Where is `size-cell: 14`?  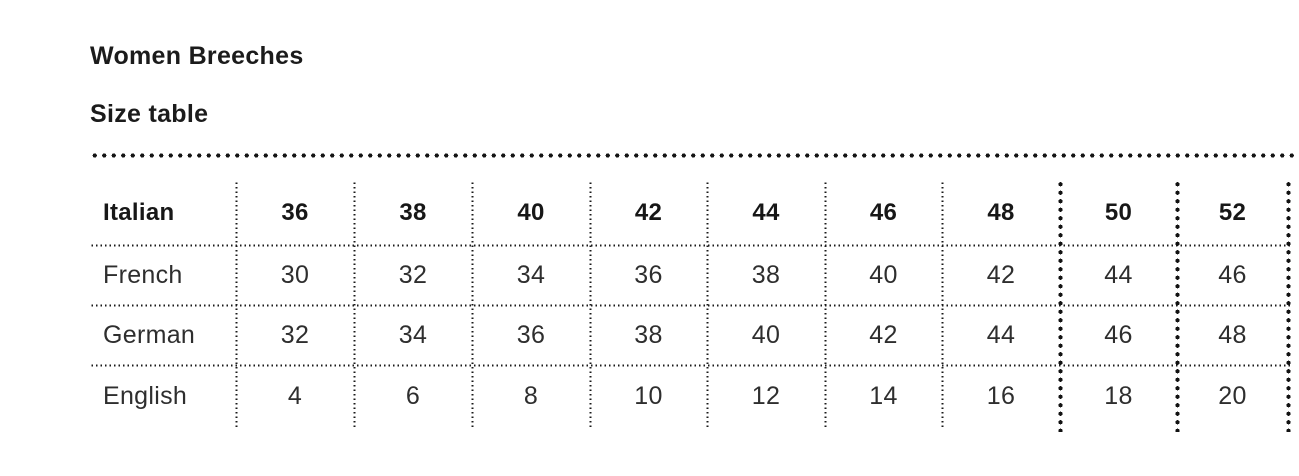
size-cell: 14 is located at coordinates (883, 396).